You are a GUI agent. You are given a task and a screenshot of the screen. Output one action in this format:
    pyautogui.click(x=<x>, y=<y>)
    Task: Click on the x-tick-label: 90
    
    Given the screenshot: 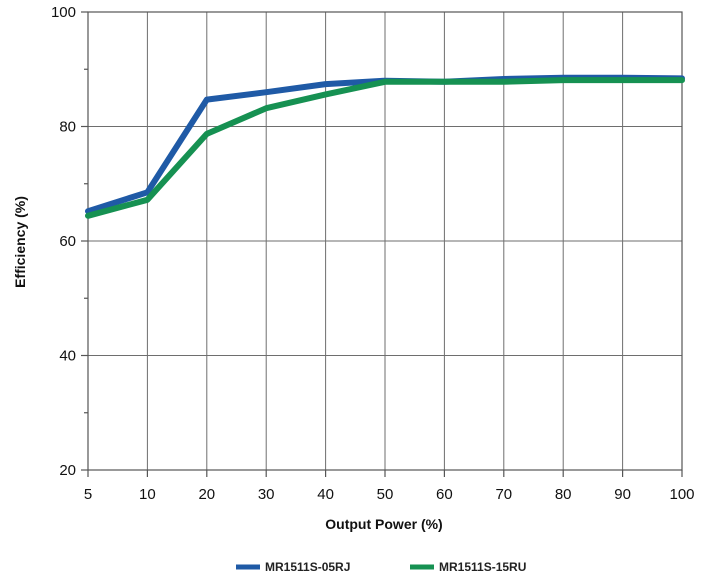 What is the action you would take?
    pyautogui.click(x=622, y=494)
    